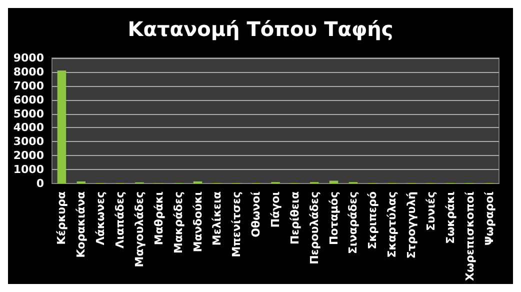 The image size is (521, 292). I want to click on x-tick-label: Στρογγυλή, so click(411, 225).